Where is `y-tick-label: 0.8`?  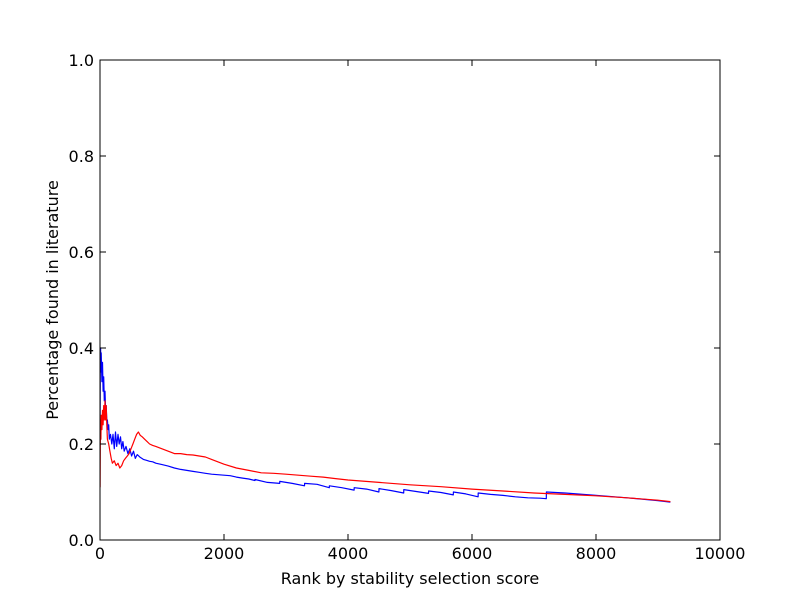 y-tick-label: 0.8 is located at coordinates (81, 156).